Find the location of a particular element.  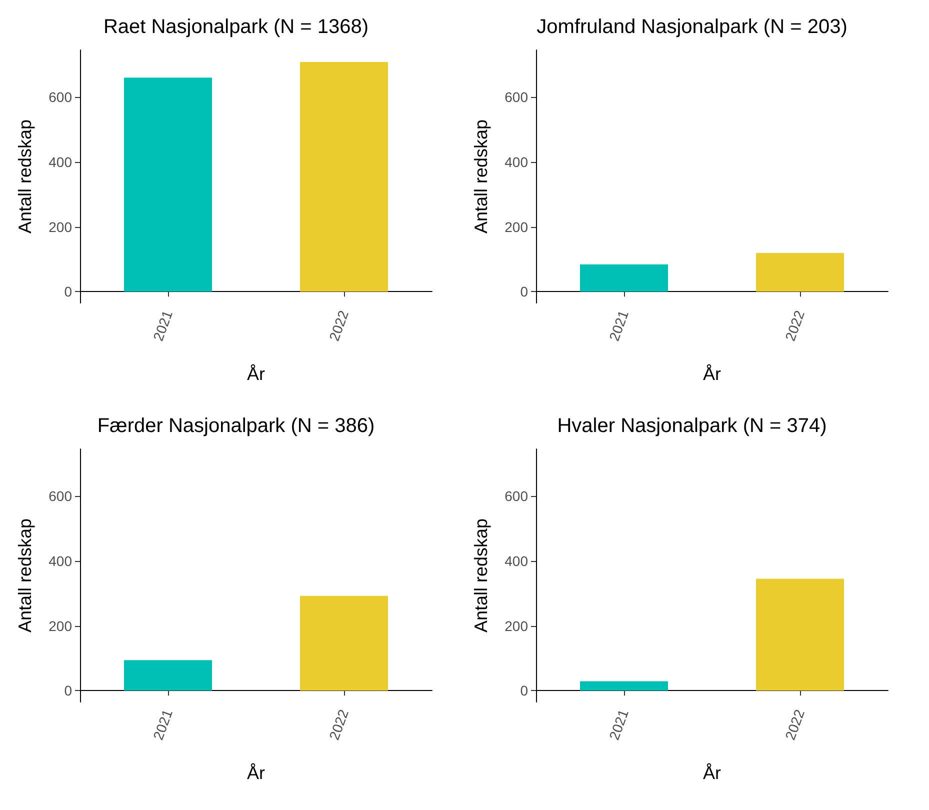

chart-title: Hvaler Nasjonalpark (N = 374) is located at coordinates (692, 426).